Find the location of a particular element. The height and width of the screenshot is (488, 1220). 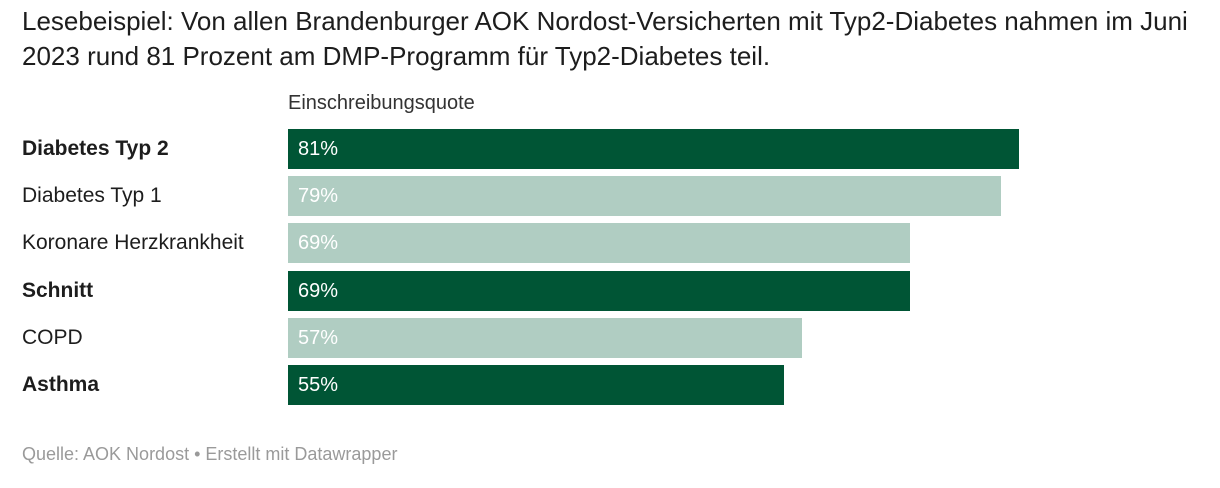

category-label: Schnitt is located at coordinates (58, 290).